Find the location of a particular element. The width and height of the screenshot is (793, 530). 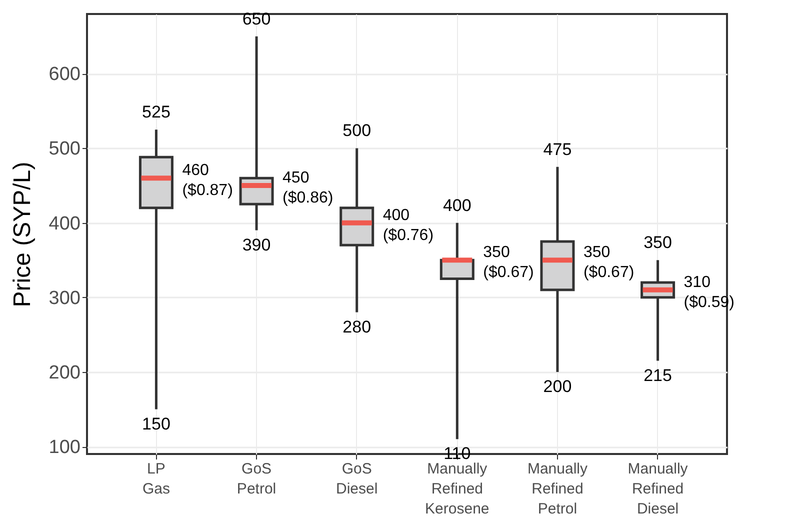

annotation: 200 is located at coordinates (557, 386).